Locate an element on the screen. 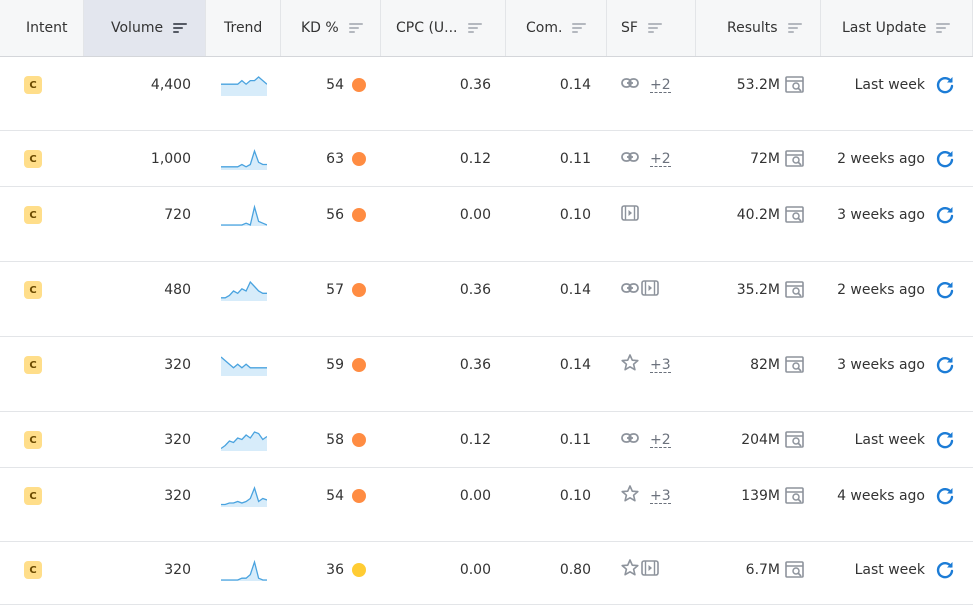  kd-value: 57 is located at coordinates (335, 290).